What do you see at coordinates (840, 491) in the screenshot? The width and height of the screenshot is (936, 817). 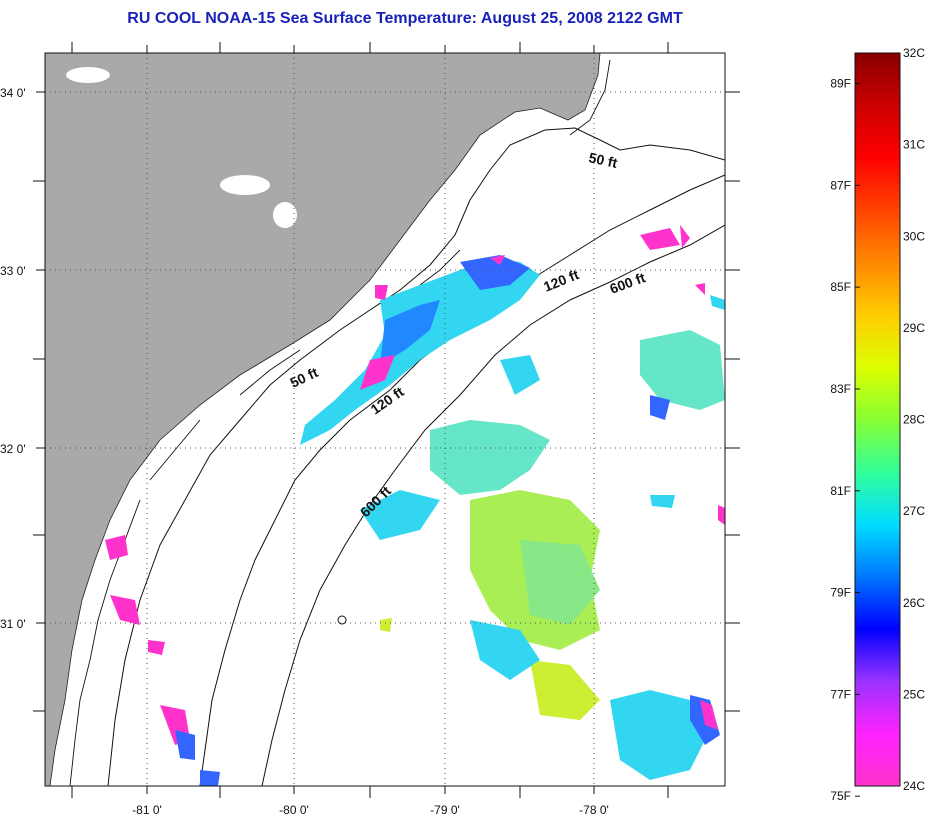 I see `colorbar-fahrenheit-label: 81F` at bounding box center [840, 491].